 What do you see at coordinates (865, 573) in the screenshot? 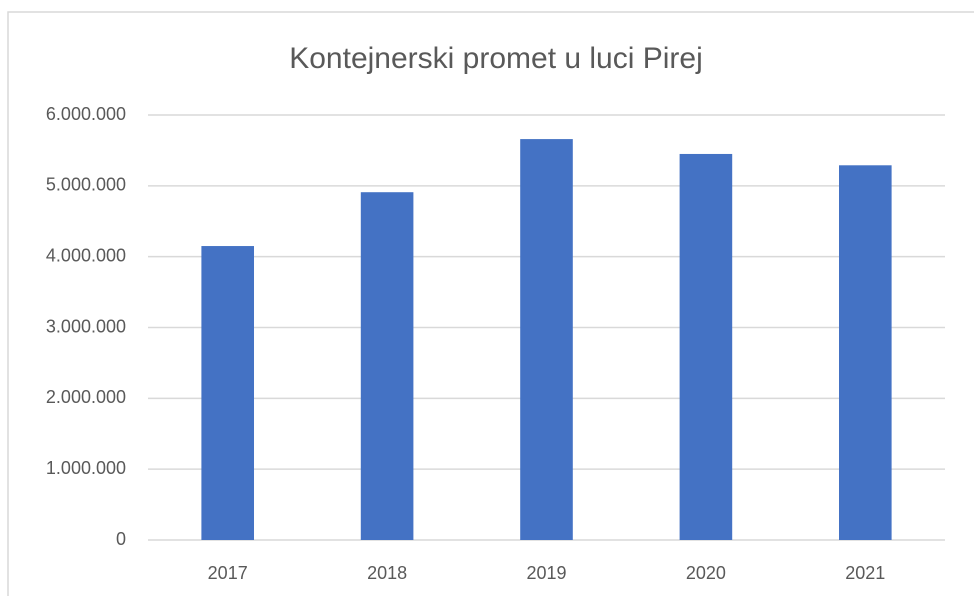
I see `x-tick-label: 2021` at bounding box center [865, 573].